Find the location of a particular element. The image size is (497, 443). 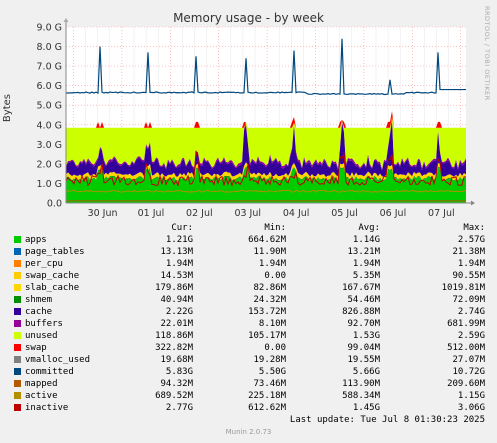

legend-avg-value: 113.90M is located at coordinates (361, 384).